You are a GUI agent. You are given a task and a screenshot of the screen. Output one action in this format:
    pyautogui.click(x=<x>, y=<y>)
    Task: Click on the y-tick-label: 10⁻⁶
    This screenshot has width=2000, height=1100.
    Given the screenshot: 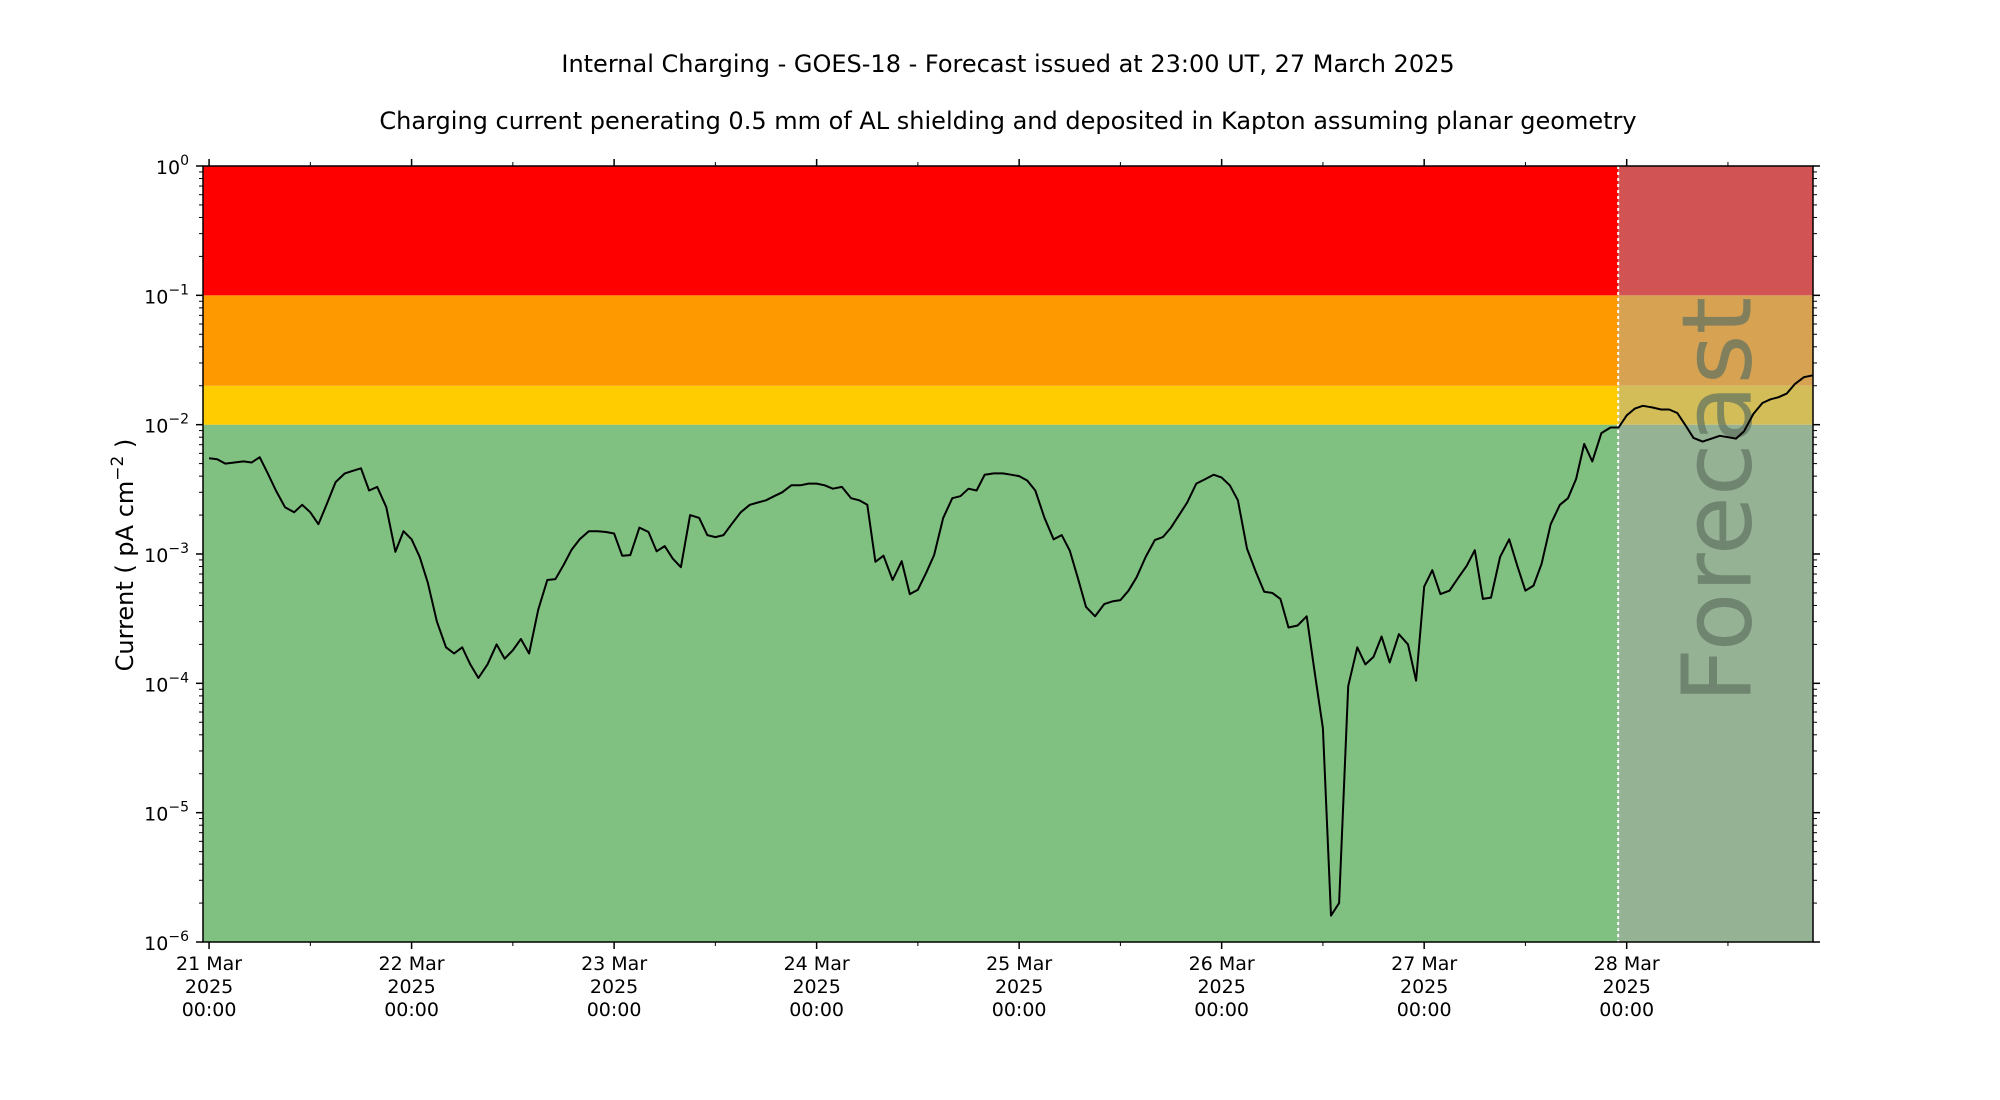 What is the action you would take?
    pyautogui.click(x=166, y=942)
    